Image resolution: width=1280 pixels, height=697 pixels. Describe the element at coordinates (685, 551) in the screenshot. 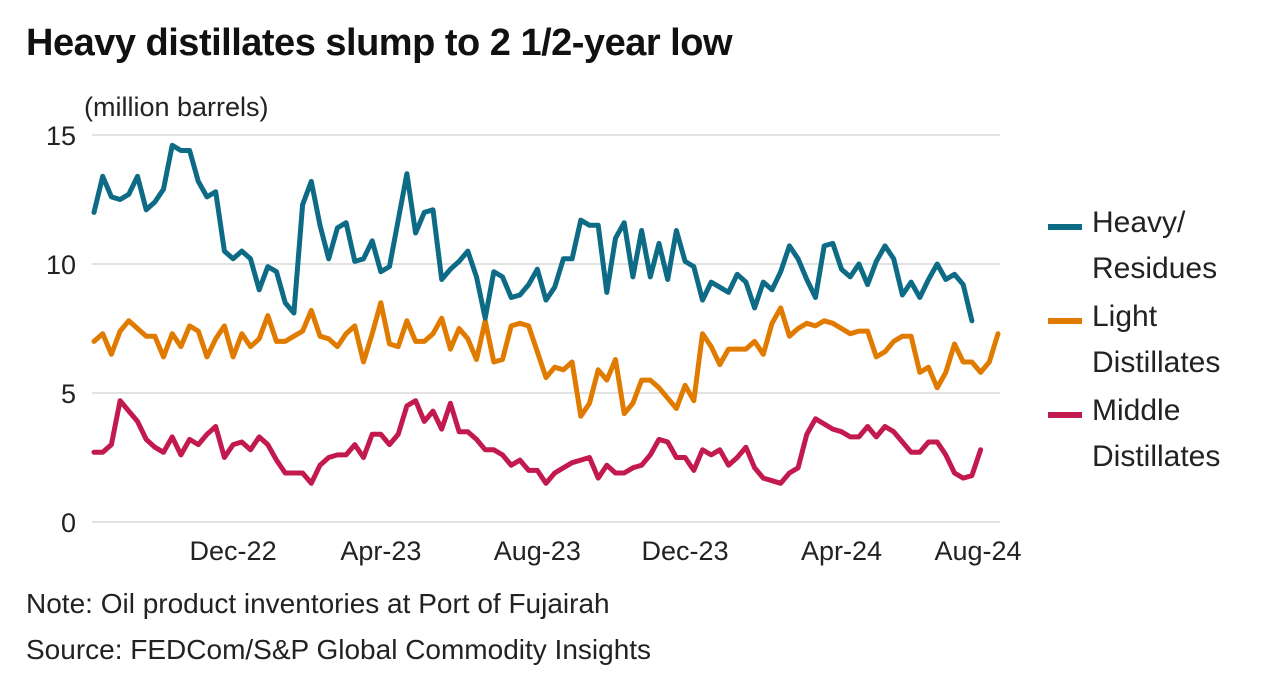

I see `x-tick-label: Dec-23` at that location.